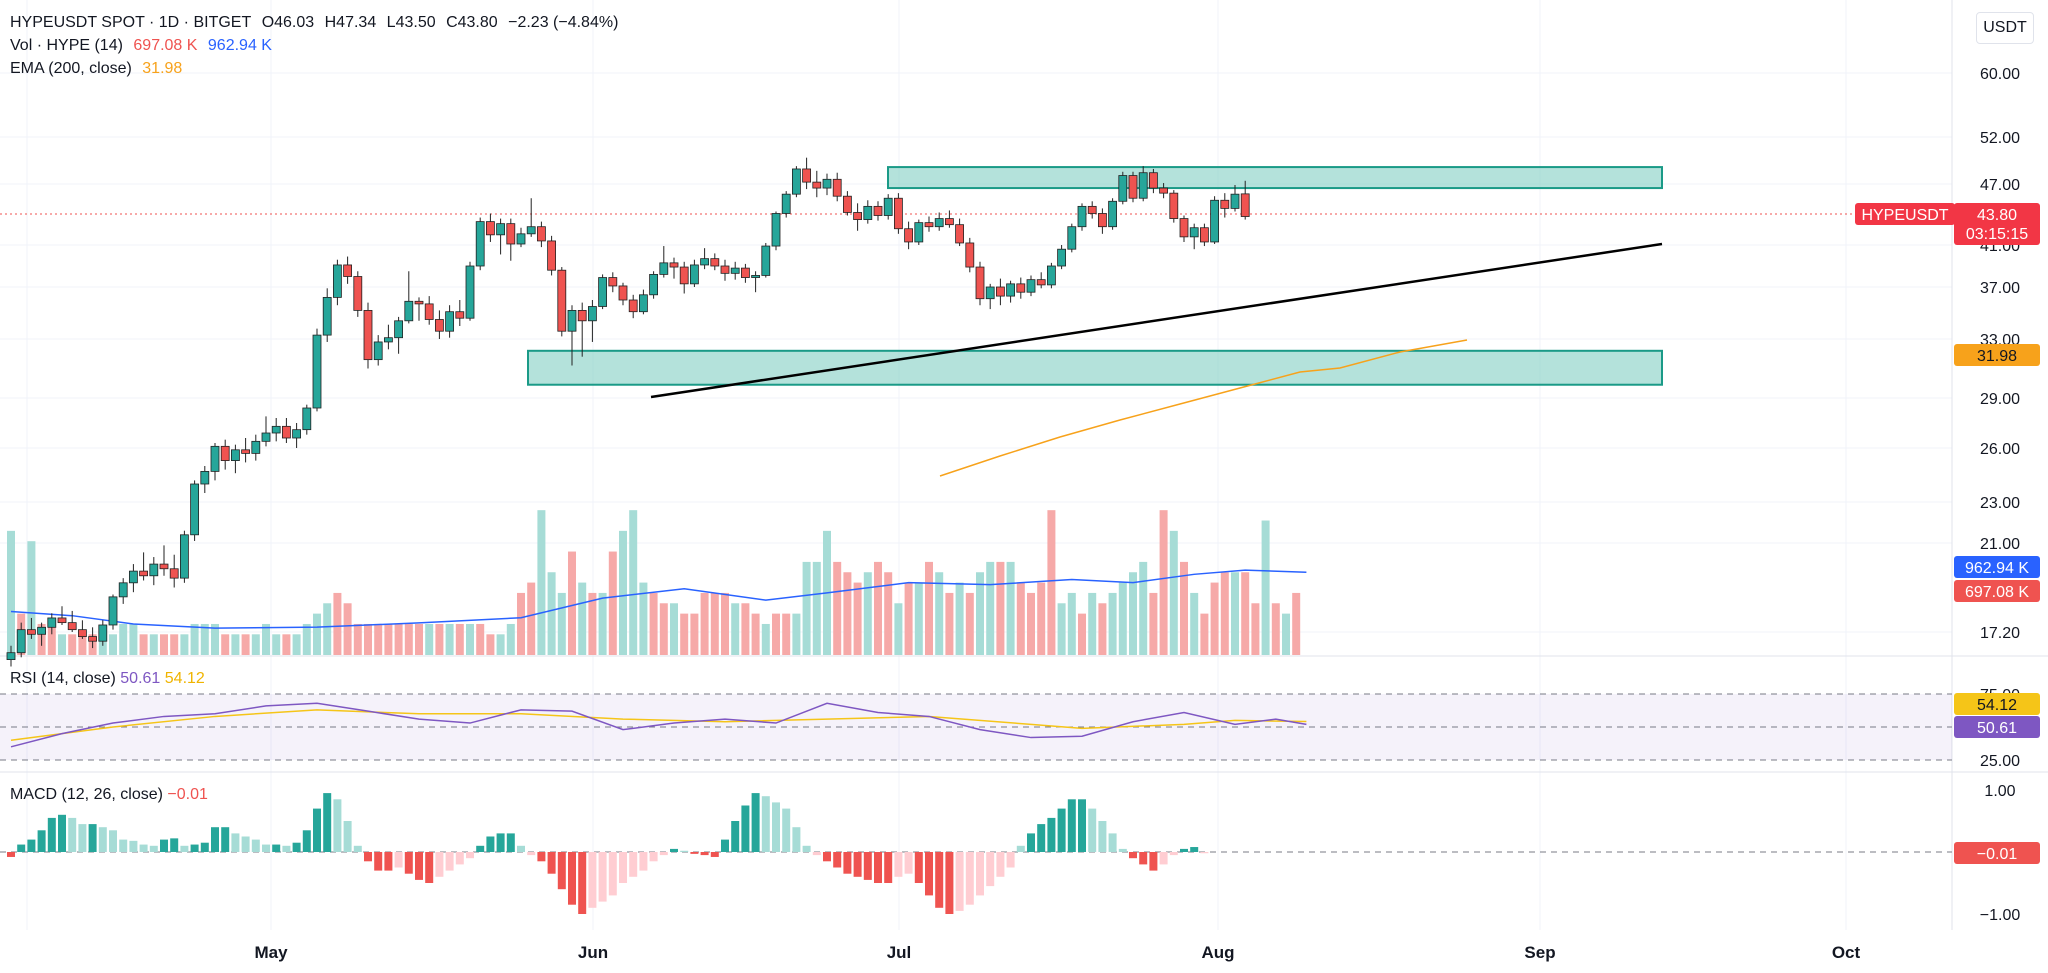 This screenshot has height=973, width=2048. I want to click on macd-value: −0.01, so click(187, 794).